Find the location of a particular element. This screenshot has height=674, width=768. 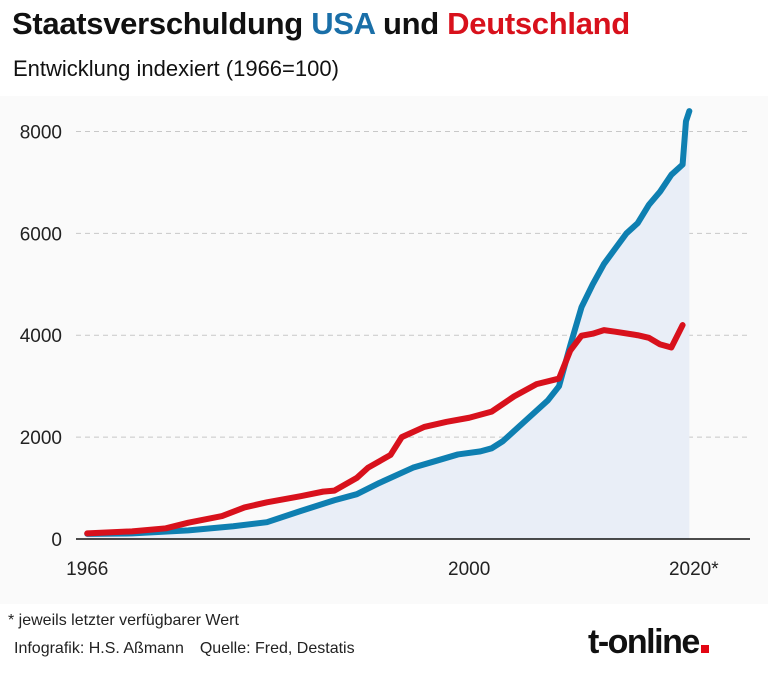

y-tick-label-0: 0 is located at coordinates (56, 540).